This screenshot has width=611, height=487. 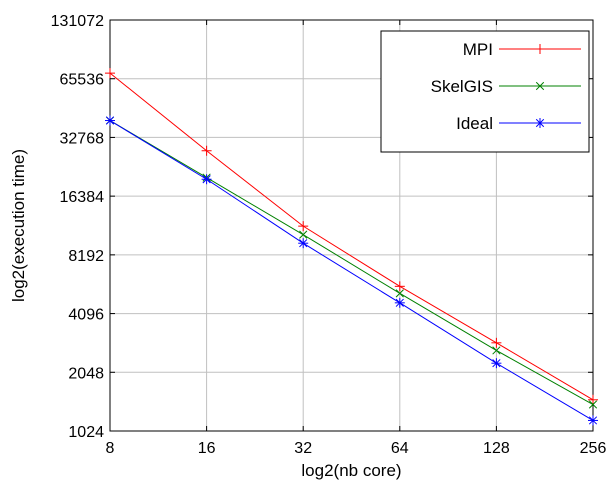 I want to click on y-tick-label: 2048, so click(x=86, y=373).